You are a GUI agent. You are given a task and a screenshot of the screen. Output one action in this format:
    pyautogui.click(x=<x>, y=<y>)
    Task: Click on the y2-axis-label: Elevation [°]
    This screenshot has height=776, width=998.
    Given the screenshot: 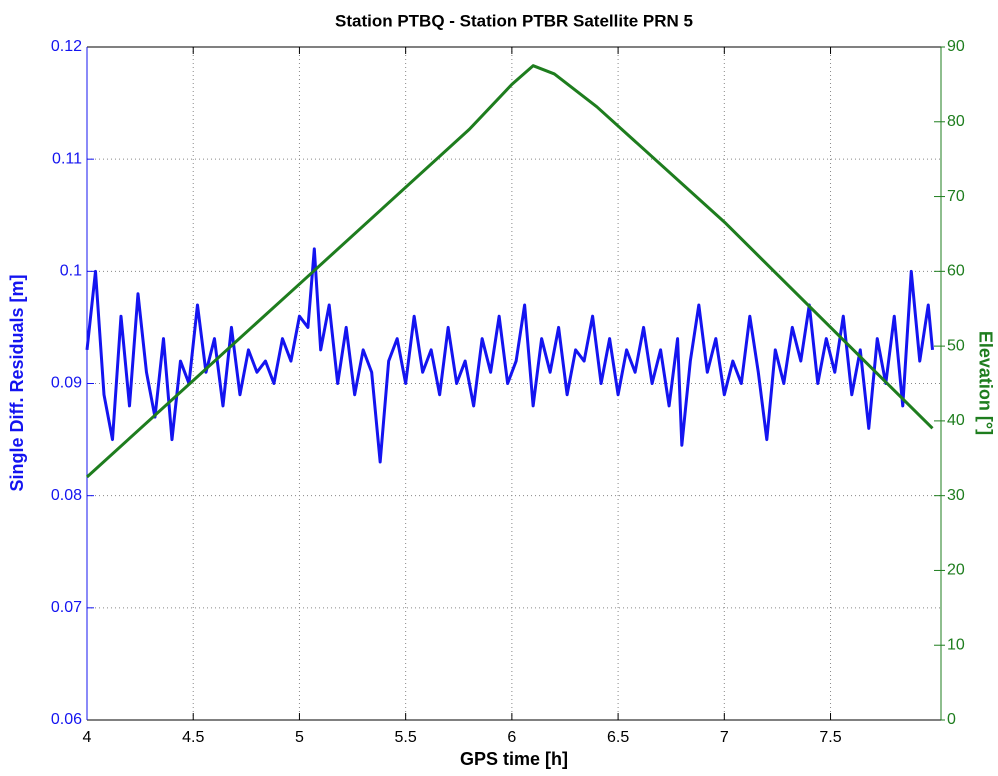 What is the action you would take?
    pyautogui.click(x=985, y=383)
    